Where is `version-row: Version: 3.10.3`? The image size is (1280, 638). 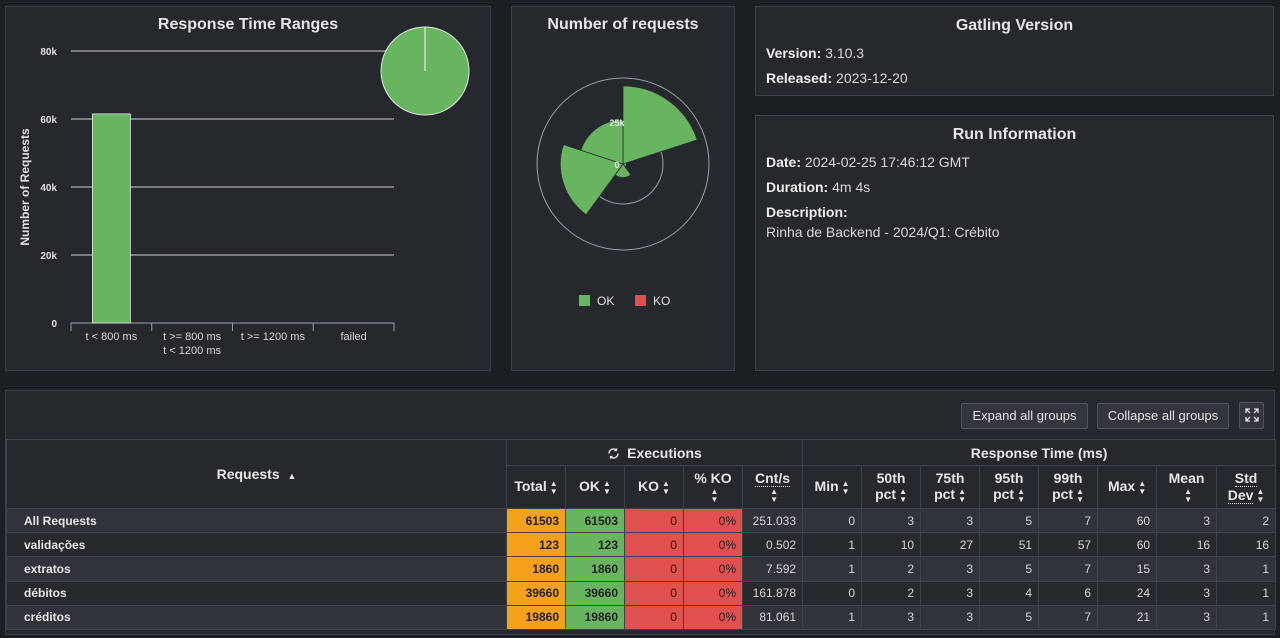
version-row: Version: 3.10.3 is located at coordinates (1019, 53).